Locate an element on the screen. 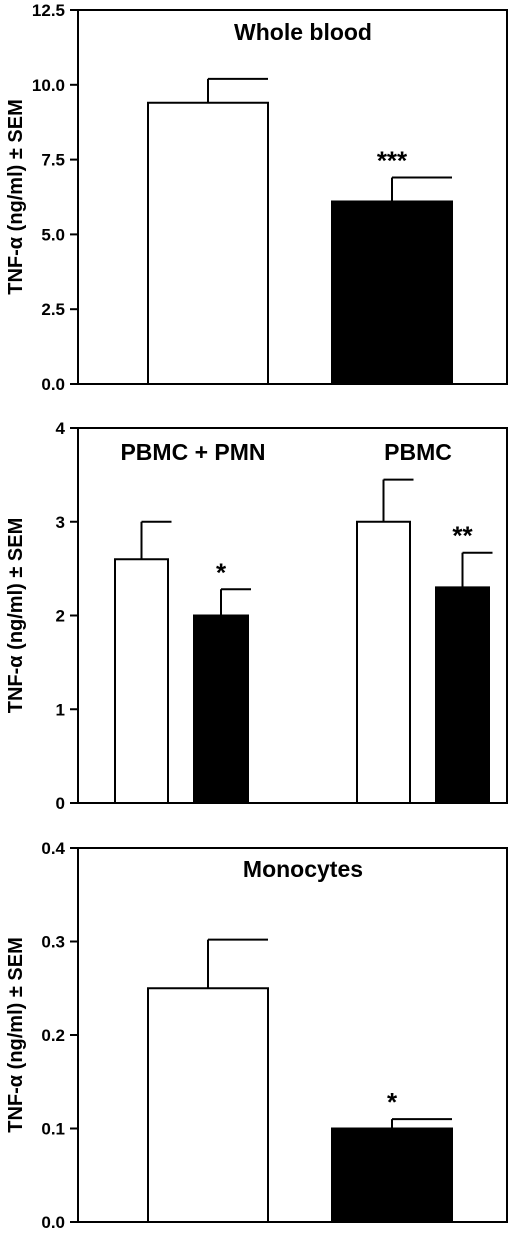  significance-marker: ** is located at coordinates (462, 536).